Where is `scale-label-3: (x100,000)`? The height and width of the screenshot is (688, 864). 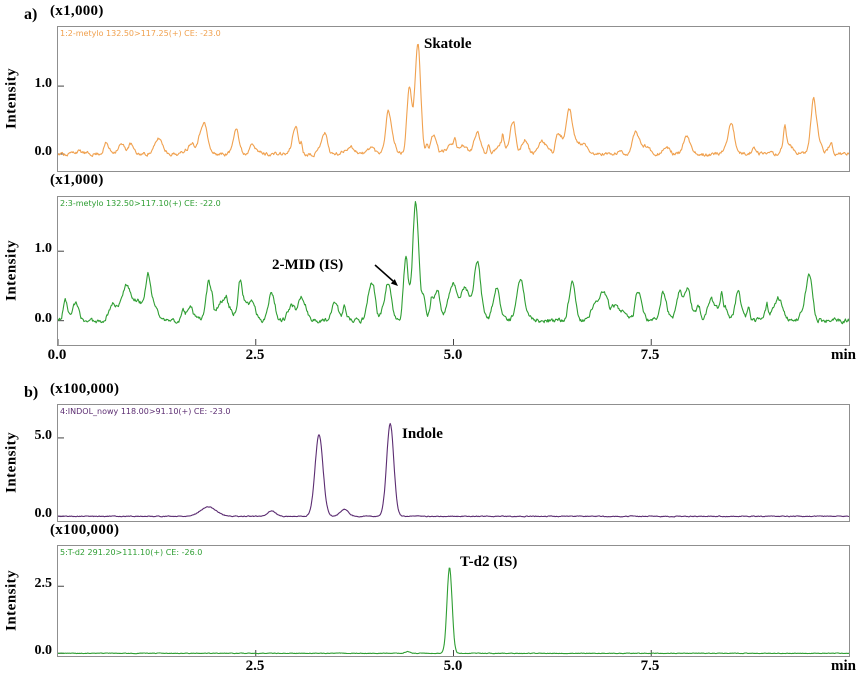
scale-label-3: (x100,000) is located at coordinates (85, 389).